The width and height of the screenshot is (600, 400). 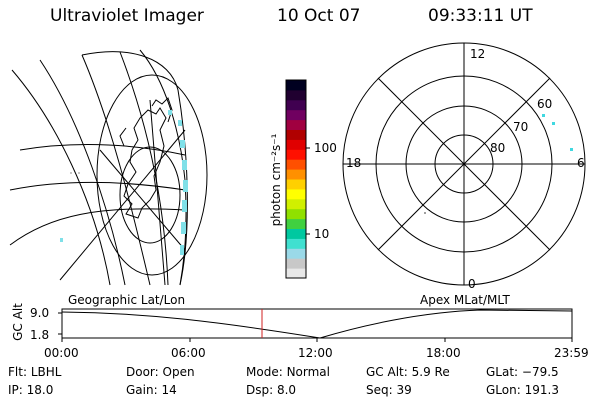 I want to click on colorbar-tick-10: 10, so click(x=322, y=234).